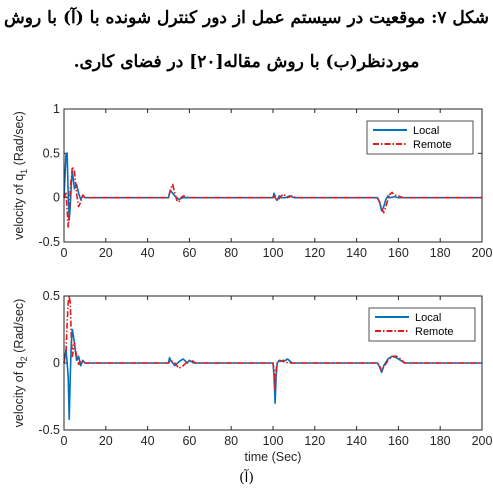 Image resolution: width=493 pixels, height=488 pixels. I want to click on chart-1-x-tick-label: 60, so click(189, 253).